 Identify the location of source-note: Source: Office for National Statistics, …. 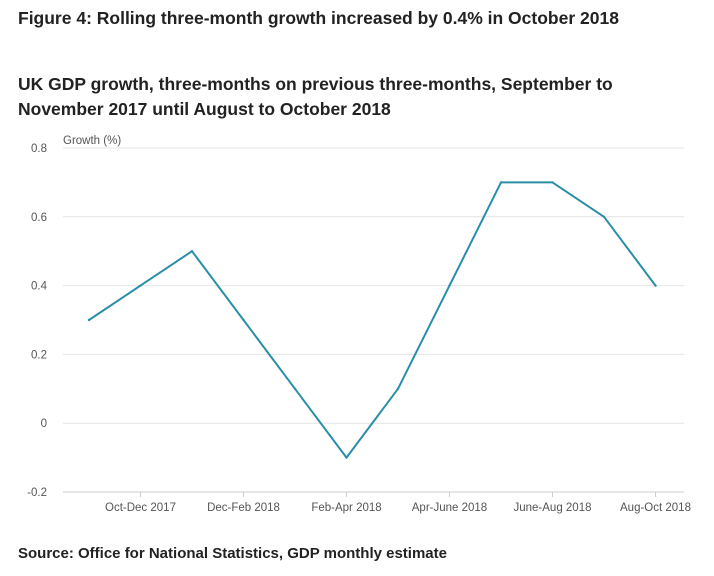
(232, 553).